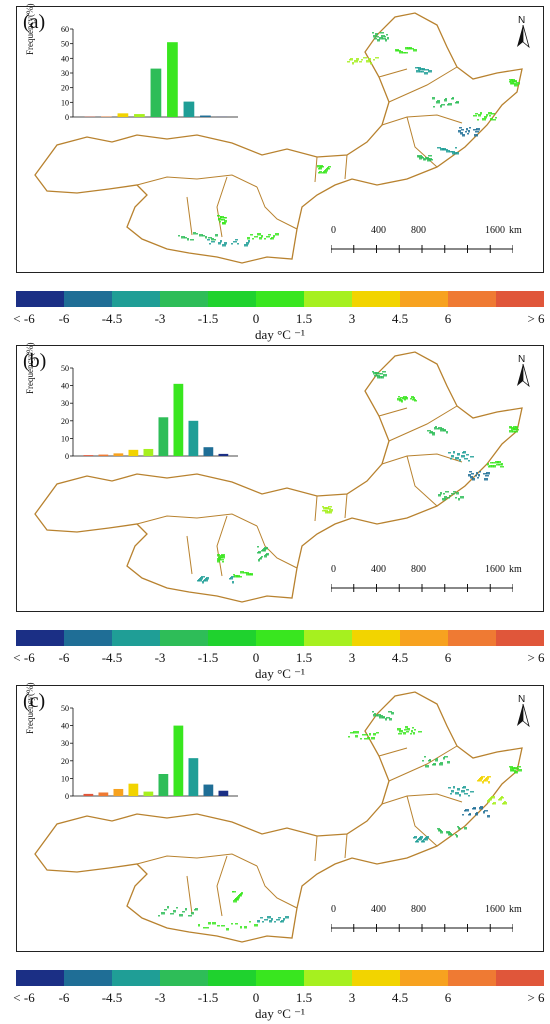 The image size is (550, 1024). I want to click on legend-tick-label: 4.5, so click(400, 318).